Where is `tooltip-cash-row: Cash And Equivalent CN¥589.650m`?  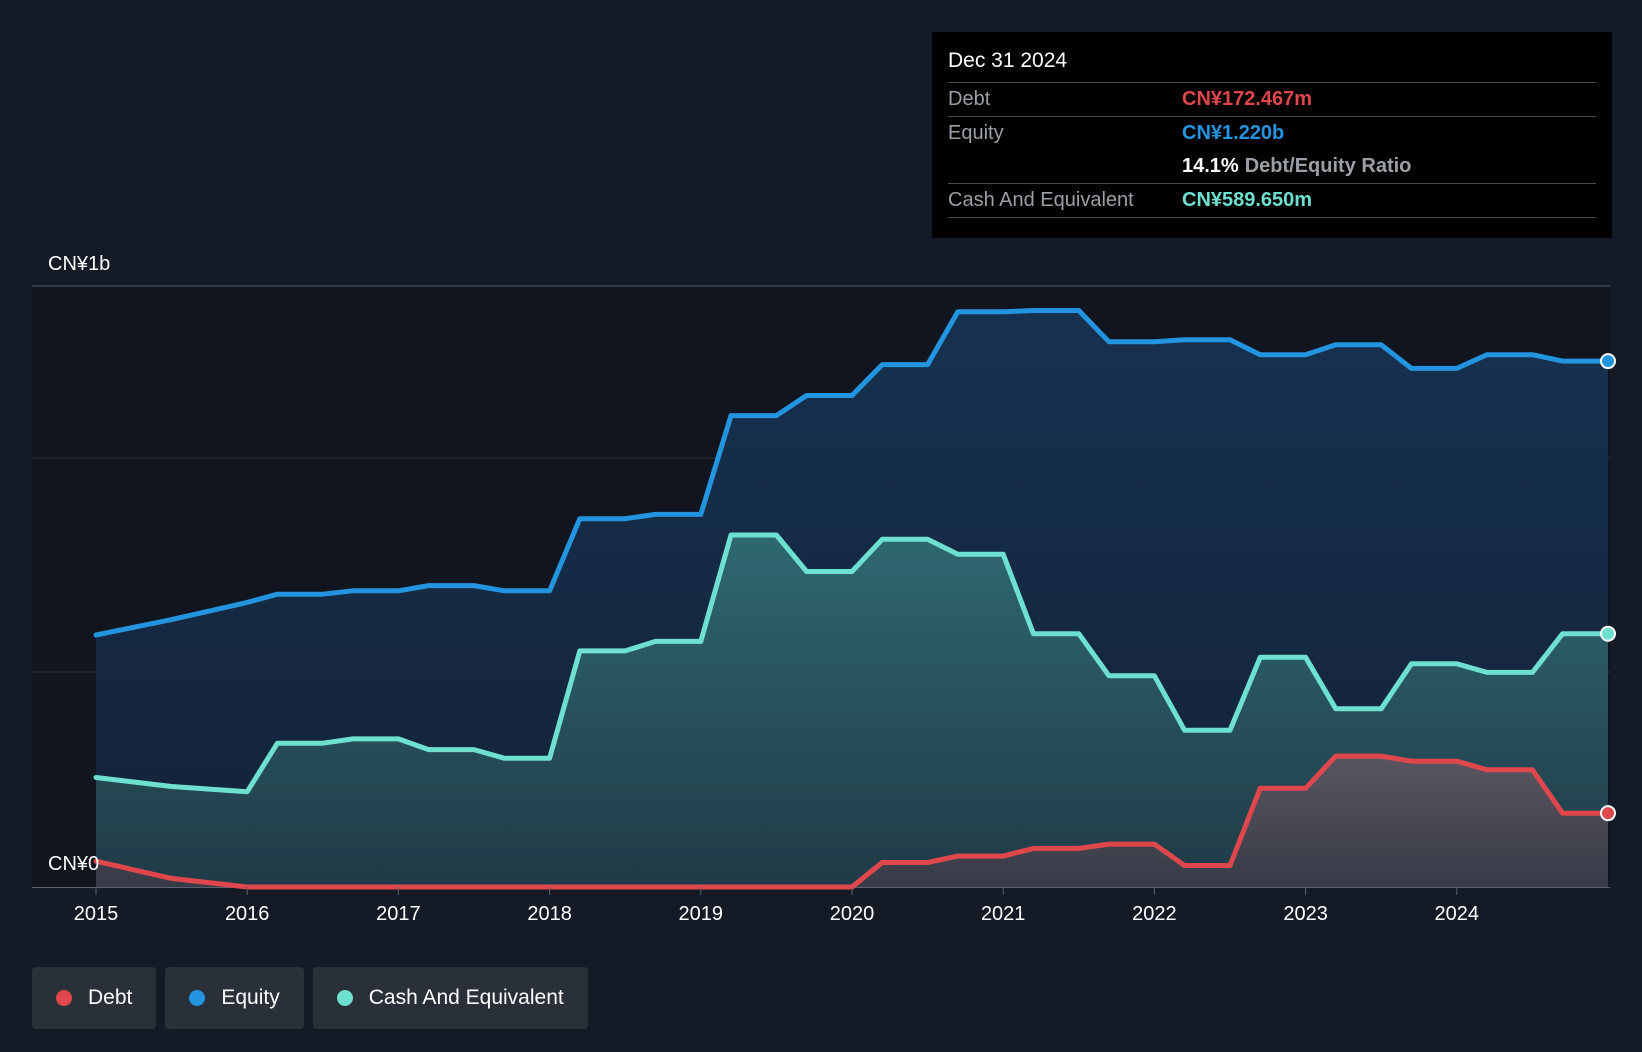 tooltip-cash-row: Cash And Equivalent CN¥589.650m is located at coordinates (1272, 200).